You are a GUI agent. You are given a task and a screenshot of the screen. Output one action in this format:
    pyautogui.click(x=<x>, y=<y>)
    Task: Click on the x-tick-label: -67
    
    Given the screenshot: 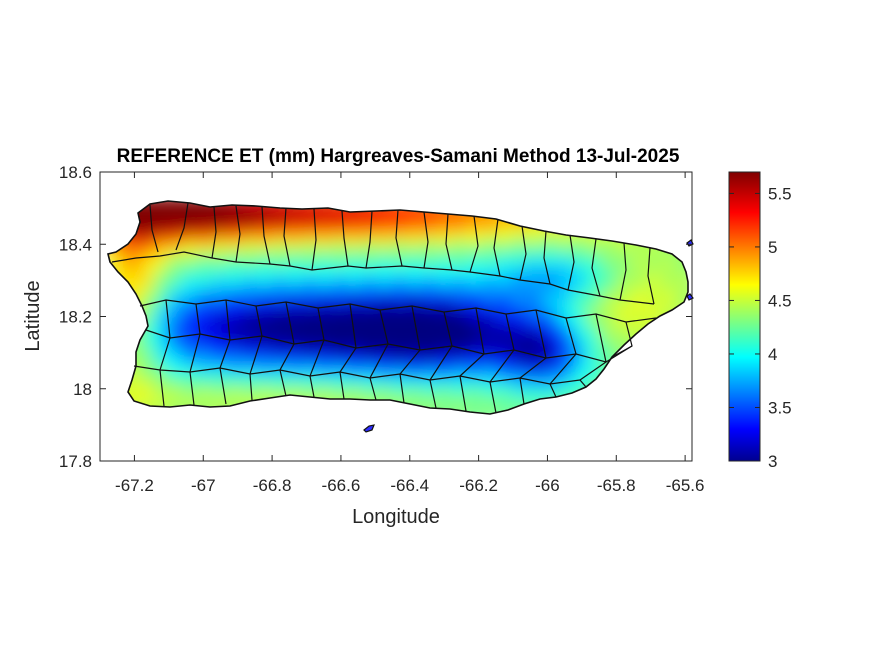 What is the action you would take?
    pyautogui.click(x=203, y=485)
    